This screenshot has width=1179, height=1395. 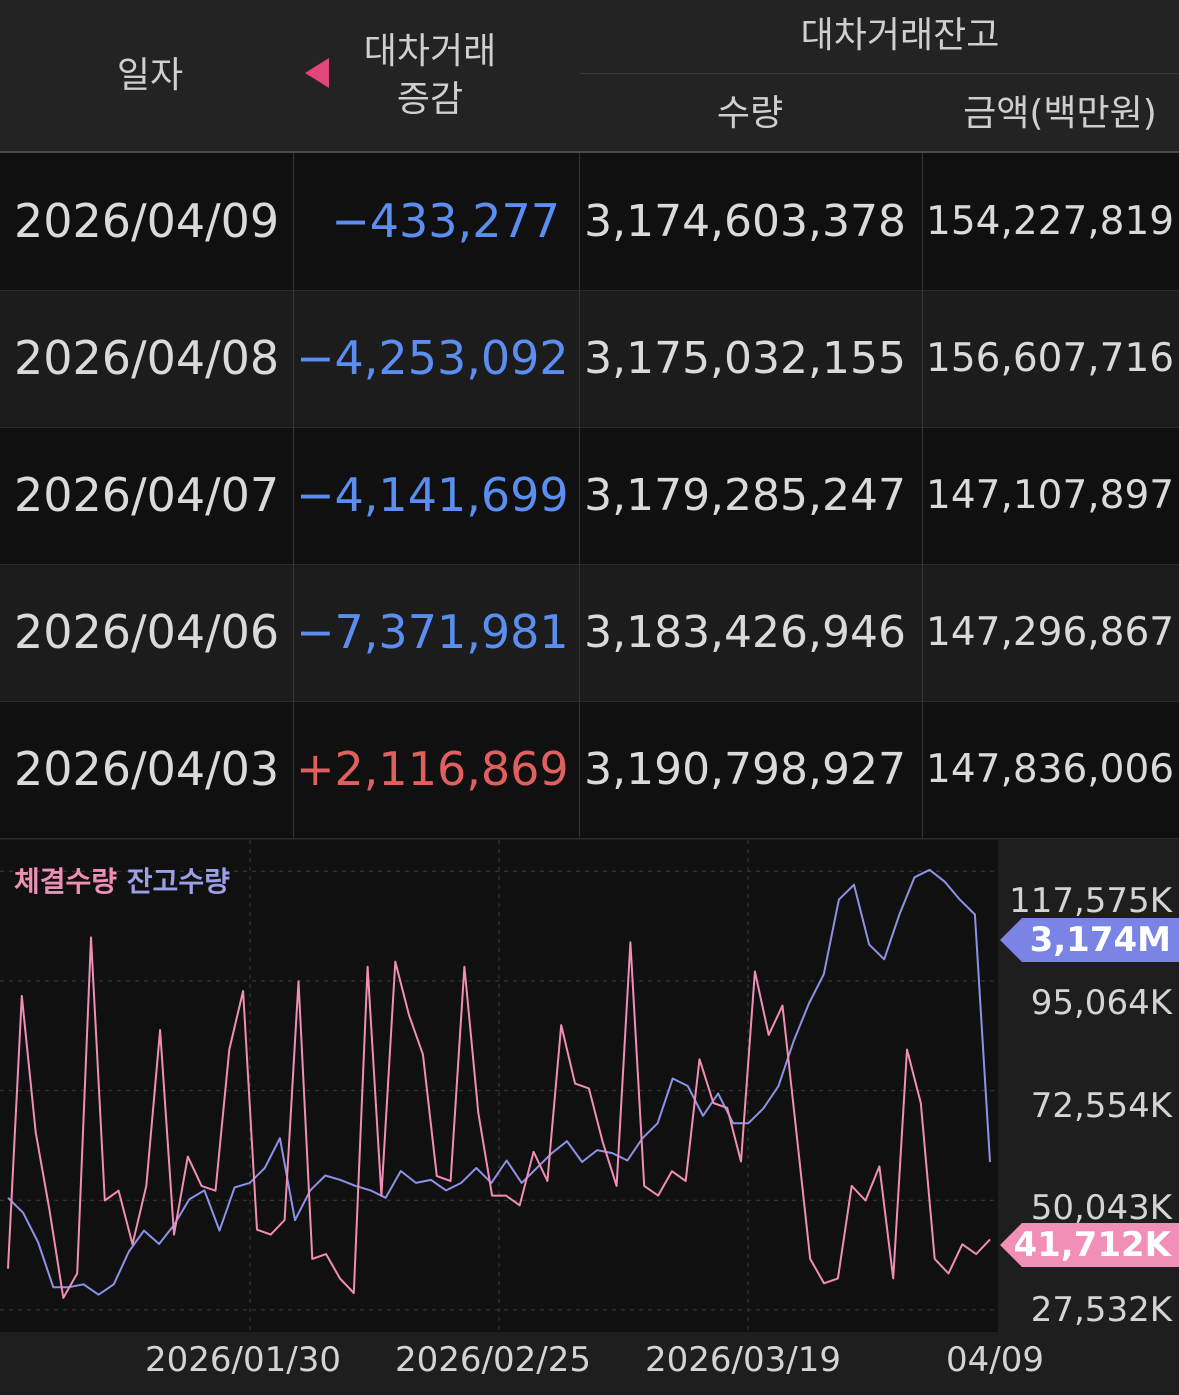 I want to click on cell-change: +2,116,869, so click(x=432, y=769).